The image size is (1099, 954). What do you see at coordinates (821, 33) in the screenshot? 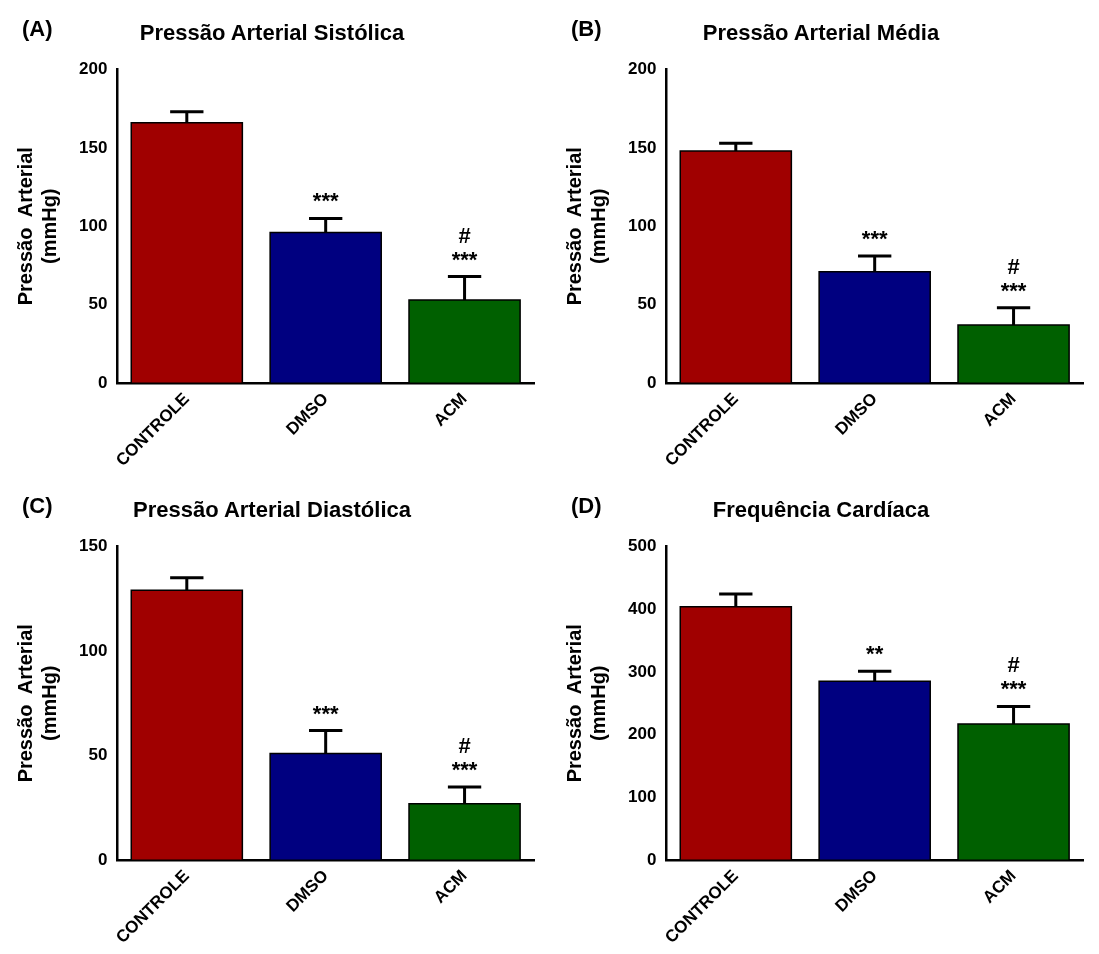
I see `chart-title: Pressão Arterial Média` at bounding box center [821, 33].